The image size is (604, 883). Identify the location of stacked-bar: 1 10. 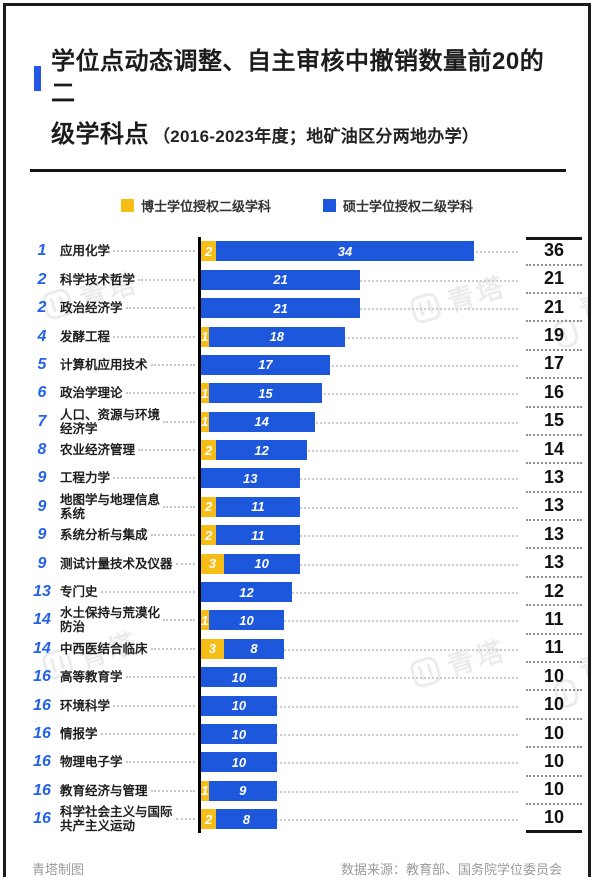
(243, 620).